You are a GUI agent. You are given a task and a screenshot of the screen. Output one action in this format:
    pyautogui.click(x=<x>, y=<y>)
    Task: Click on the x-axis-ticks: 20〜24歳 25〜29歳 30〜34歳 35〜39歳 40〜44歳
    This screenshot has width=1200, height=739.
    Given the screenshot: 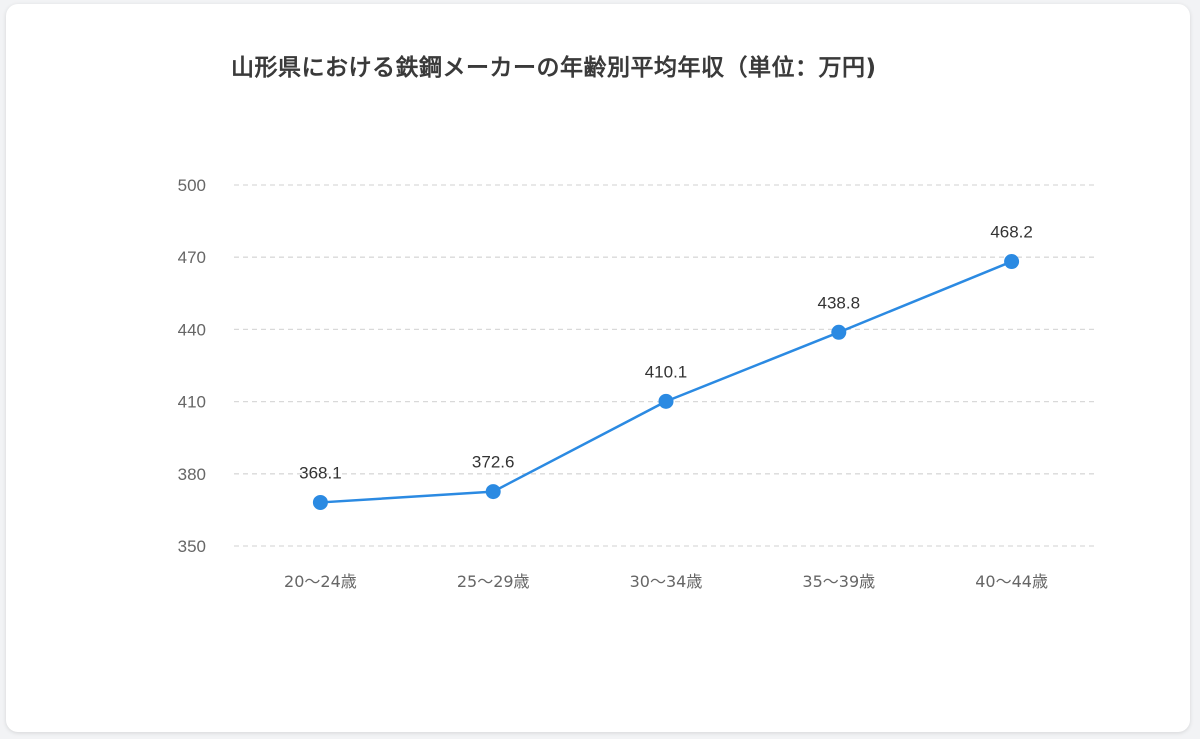 What is the action you would take?
    pyautogui.click(x=666, y=581)
    